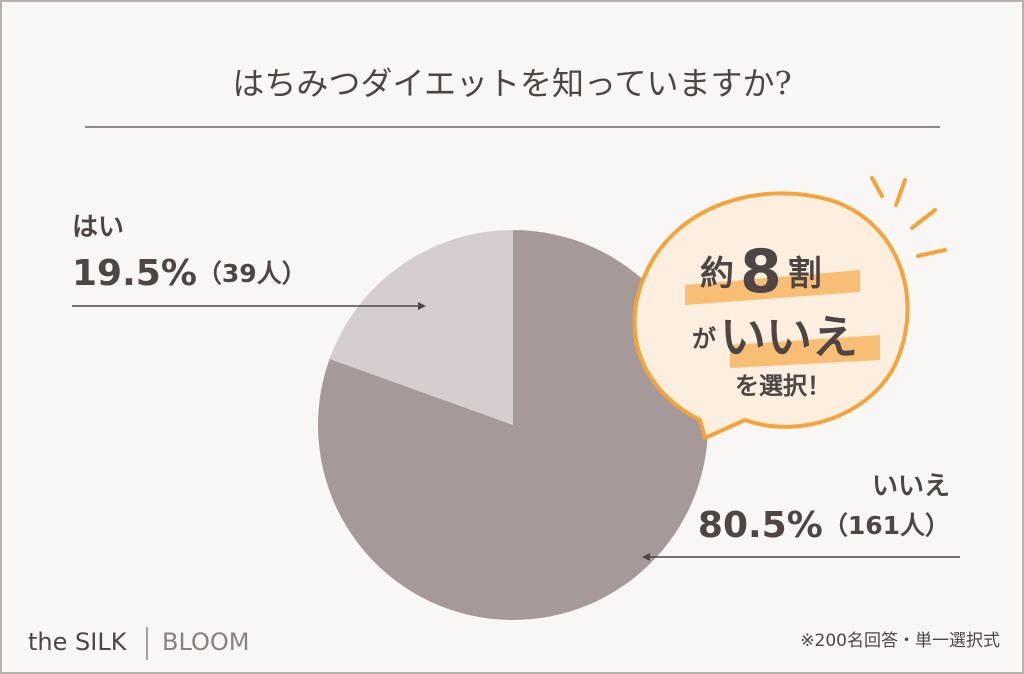  I want to click on callout-text: がいいえ, so click(775, 337).